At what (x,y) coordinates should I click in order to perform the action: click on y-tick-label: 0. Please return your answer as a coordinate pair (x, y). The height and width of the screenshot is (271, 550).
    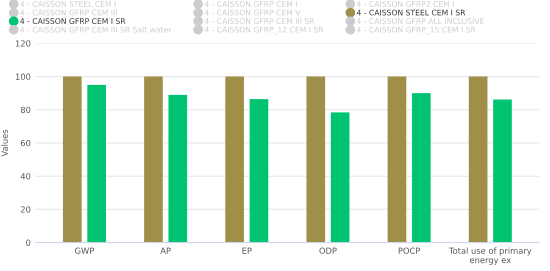
    Looking at the image, I should click on (28, 243).